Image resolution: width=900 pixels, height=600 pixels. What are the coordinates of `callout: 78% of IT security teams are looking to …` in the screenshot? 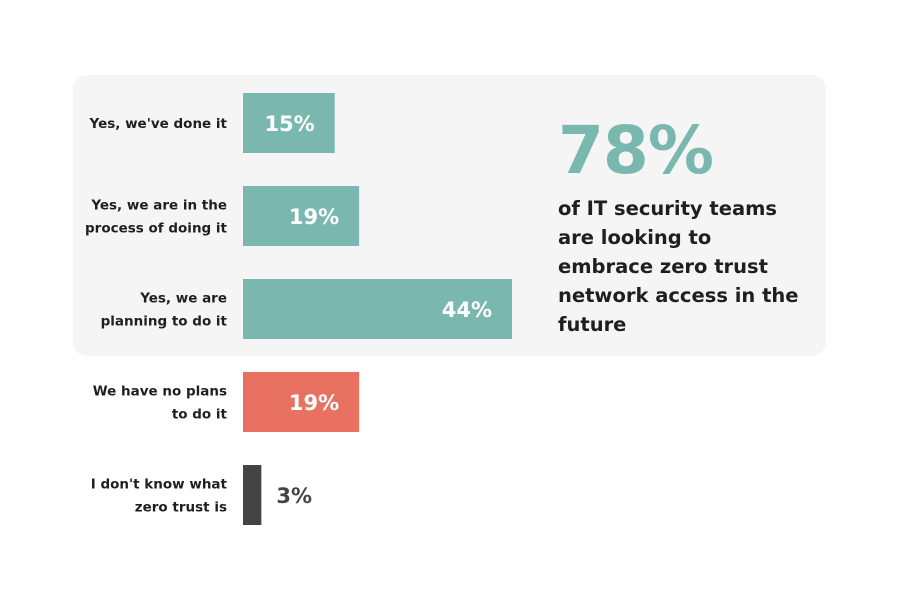 It's located at (688, 228).